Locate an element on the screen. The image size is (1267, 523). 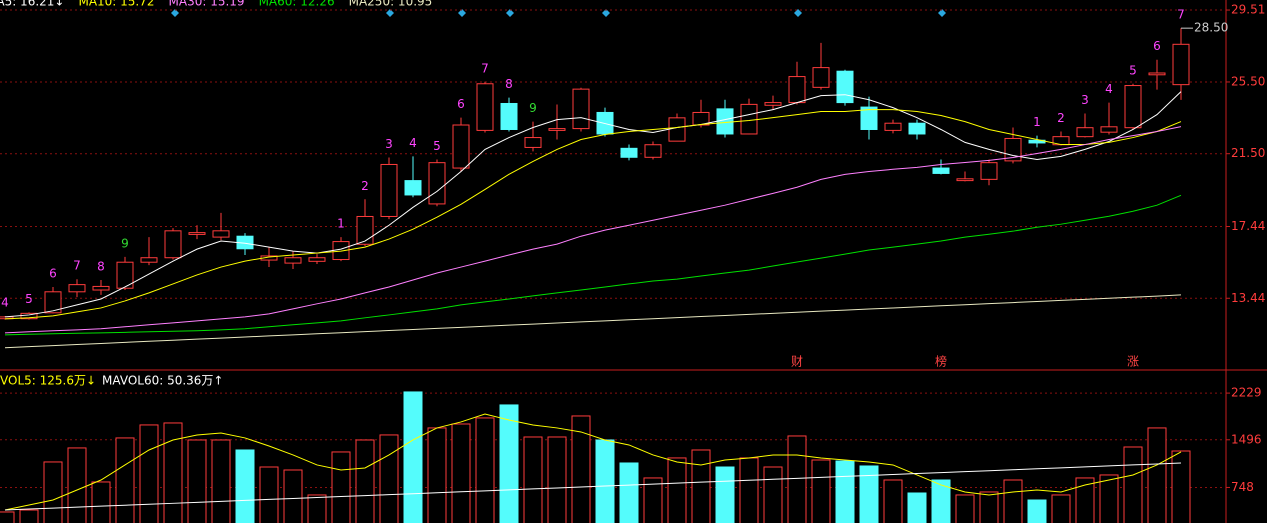
ma-line is located at coordinates (593, 321).